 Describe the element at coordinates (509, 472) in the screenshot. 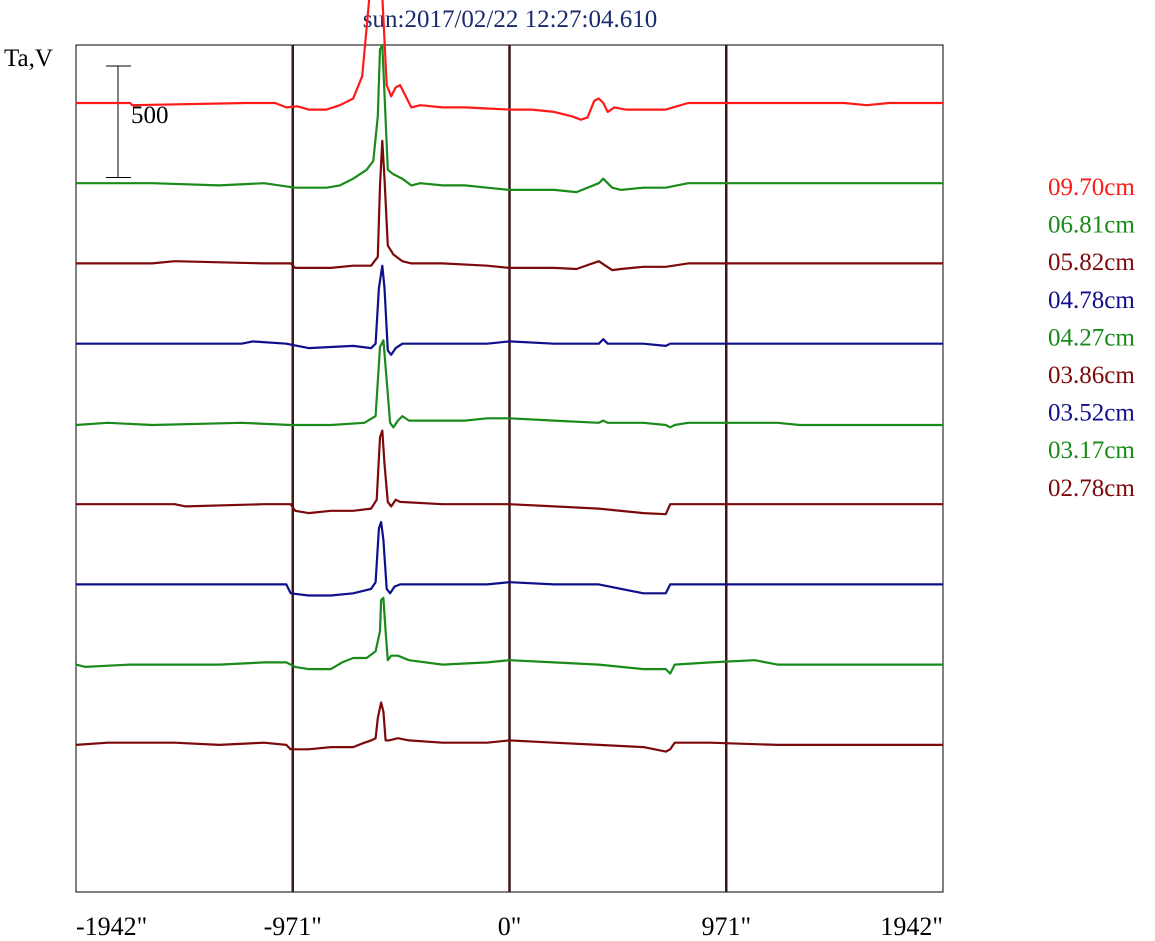

I see `series-line-03.86cm` at that location.